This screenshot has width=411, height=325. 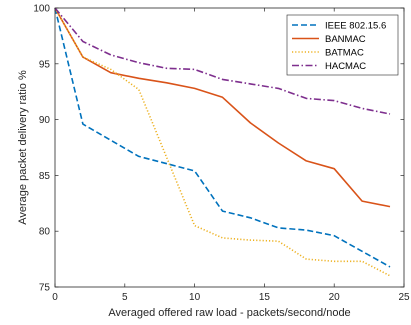 What do you see at coordinates (355, 26) in the screenshot?
I see `legend-label: IEEE 802.15.6` at bounding box center [355, 26].